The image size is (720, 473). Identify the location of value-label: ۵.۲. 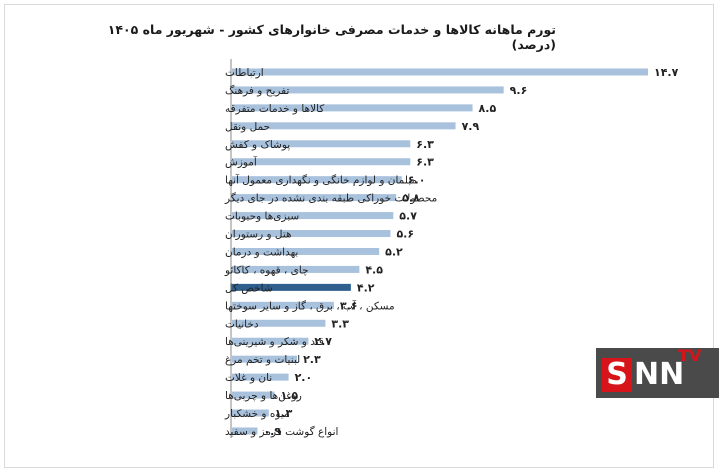
(394, 251).